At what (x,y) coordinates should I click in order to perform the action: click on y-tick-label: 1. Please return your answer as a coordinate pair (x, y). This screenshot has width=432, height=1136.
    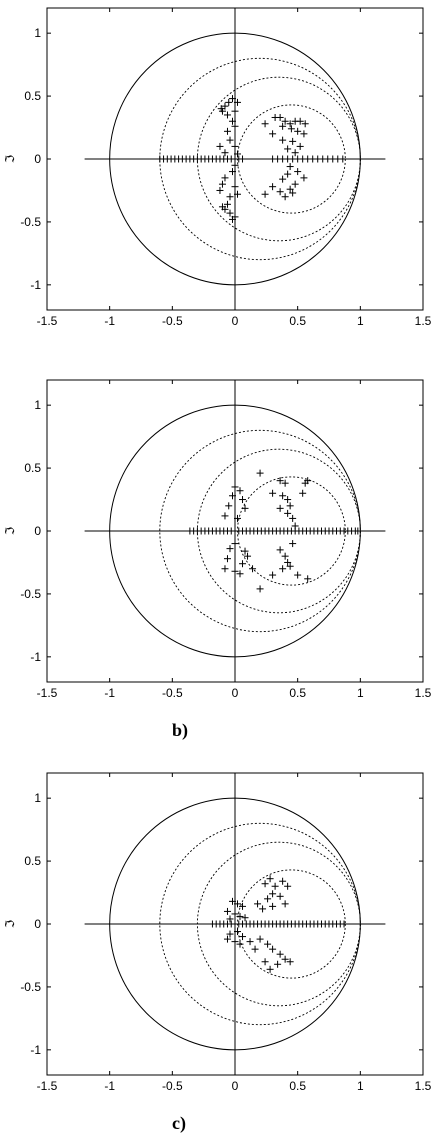
    Looking at the image, I should click on (37, 405).